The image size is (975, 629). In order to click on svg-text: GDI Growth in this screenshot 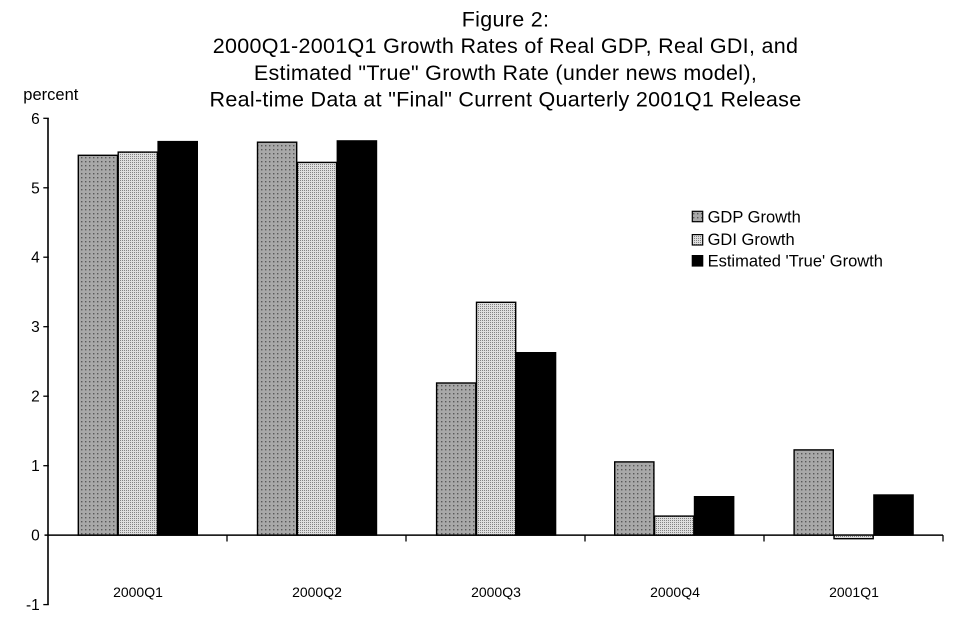, I will do `click(751, 240)`.